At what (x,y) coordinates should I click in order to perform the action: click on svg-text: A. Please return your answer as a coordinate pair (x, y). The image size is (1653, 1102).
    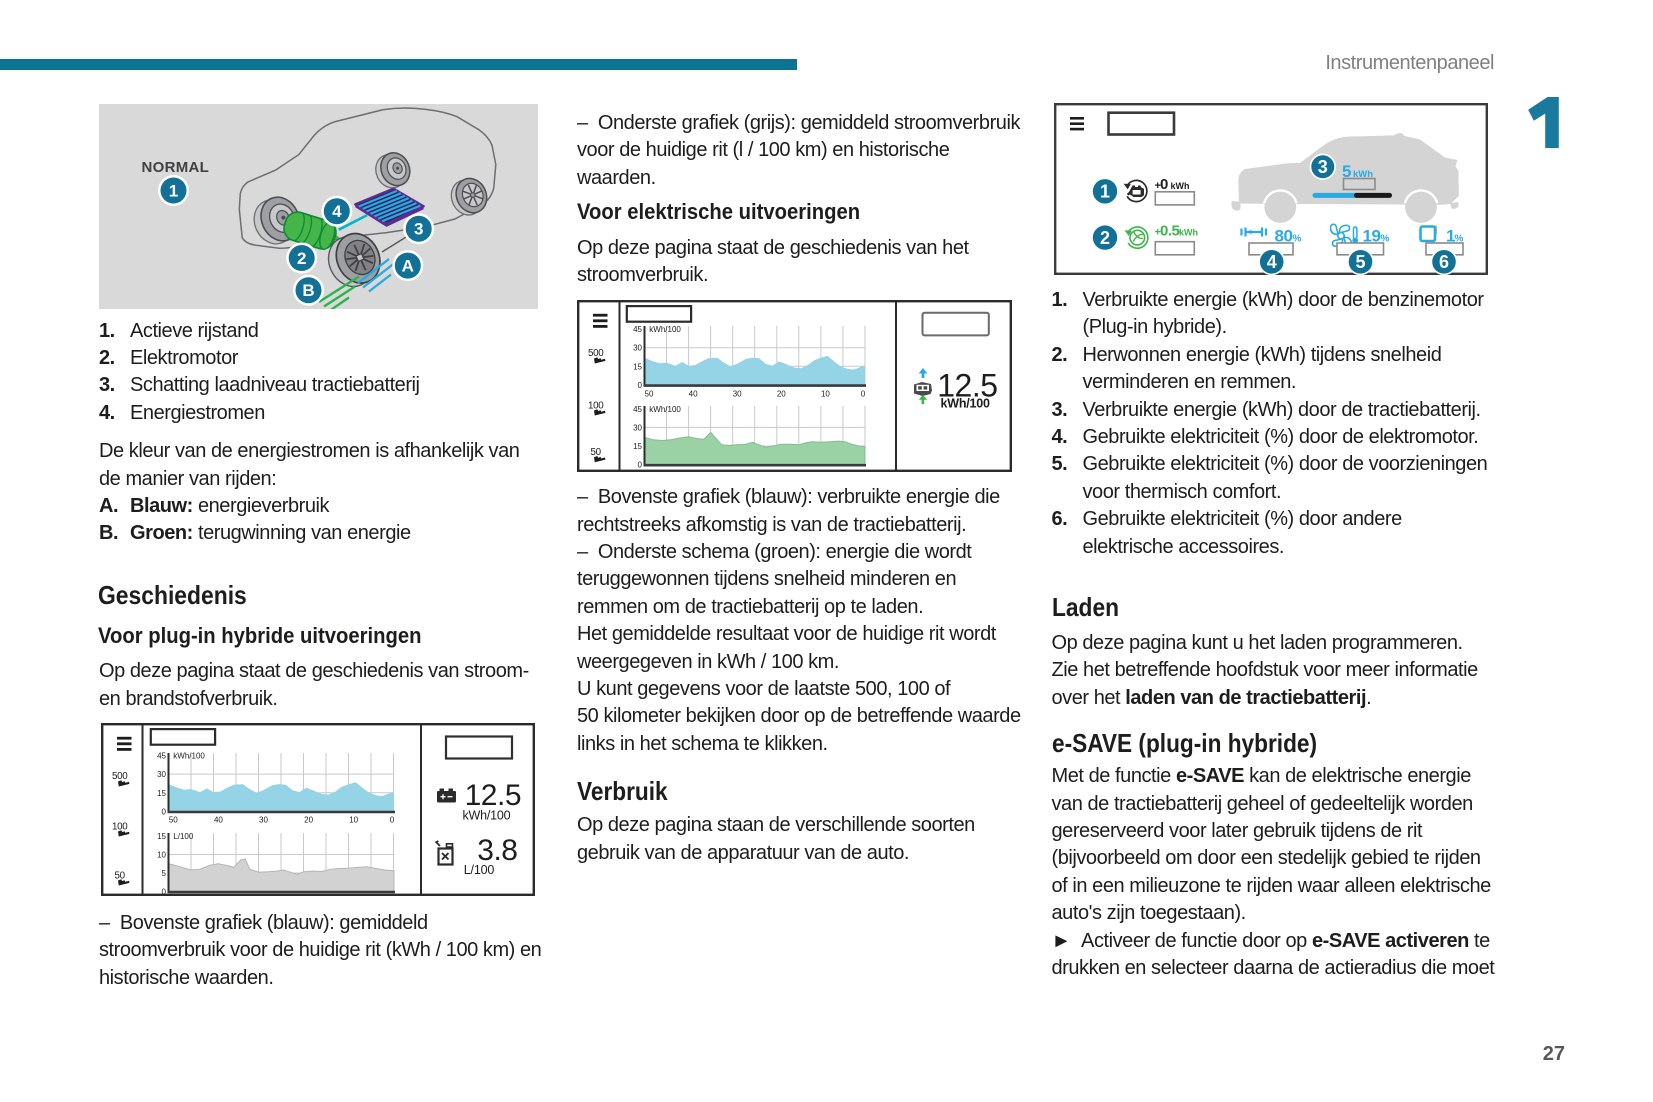
    Looking at the image, I should click on (407, 266).